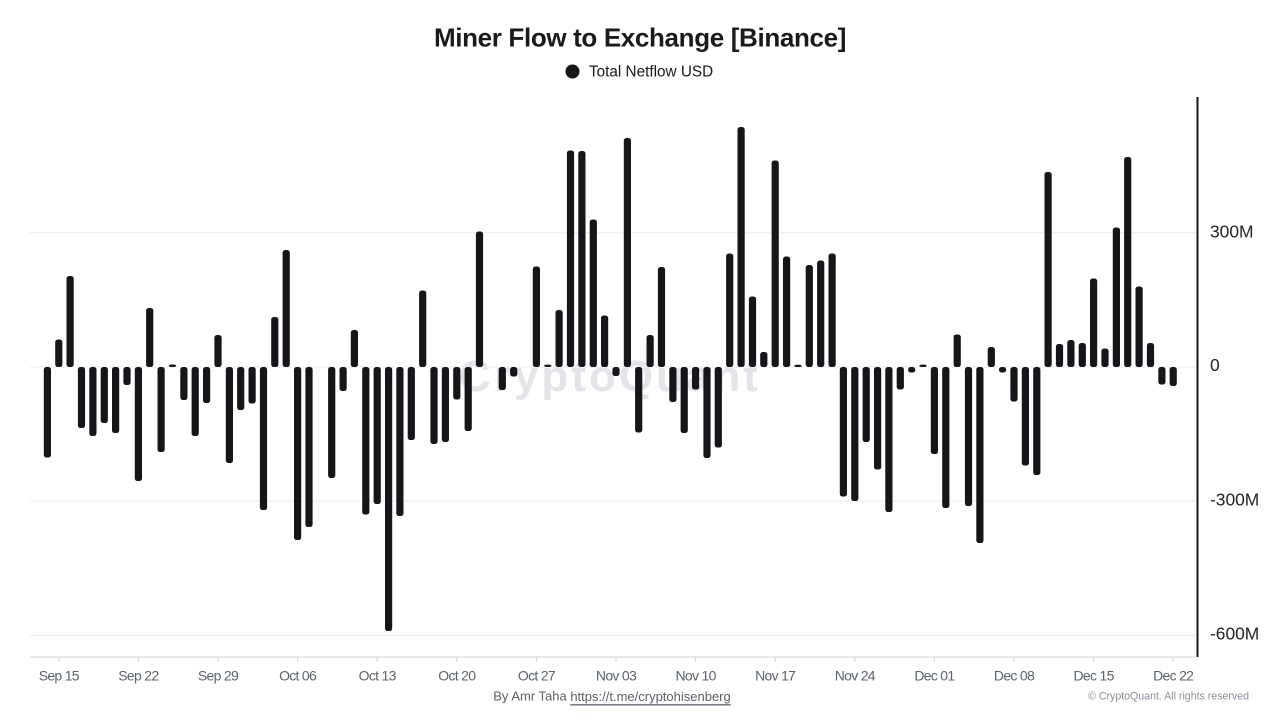  I want to click on svg-text: Dec 08, so click(1014, 676).